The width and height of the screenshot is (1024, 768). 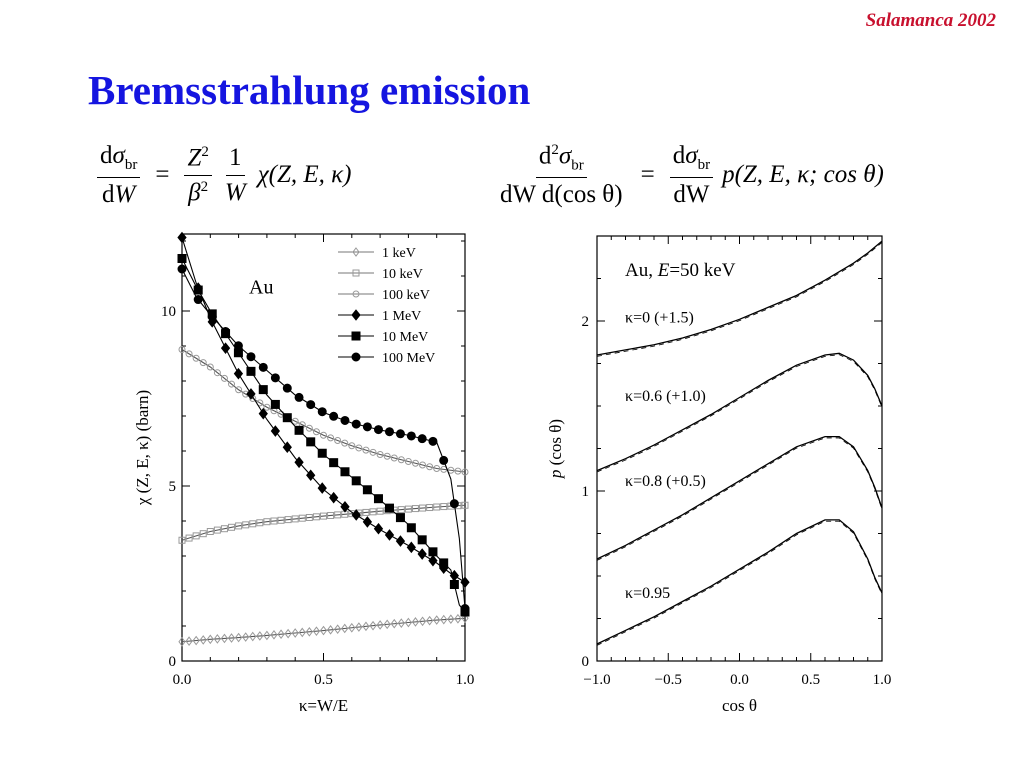 I want to click on eq2-p: p(Z, E, κ; cos θ), so click(x=803, y=175).